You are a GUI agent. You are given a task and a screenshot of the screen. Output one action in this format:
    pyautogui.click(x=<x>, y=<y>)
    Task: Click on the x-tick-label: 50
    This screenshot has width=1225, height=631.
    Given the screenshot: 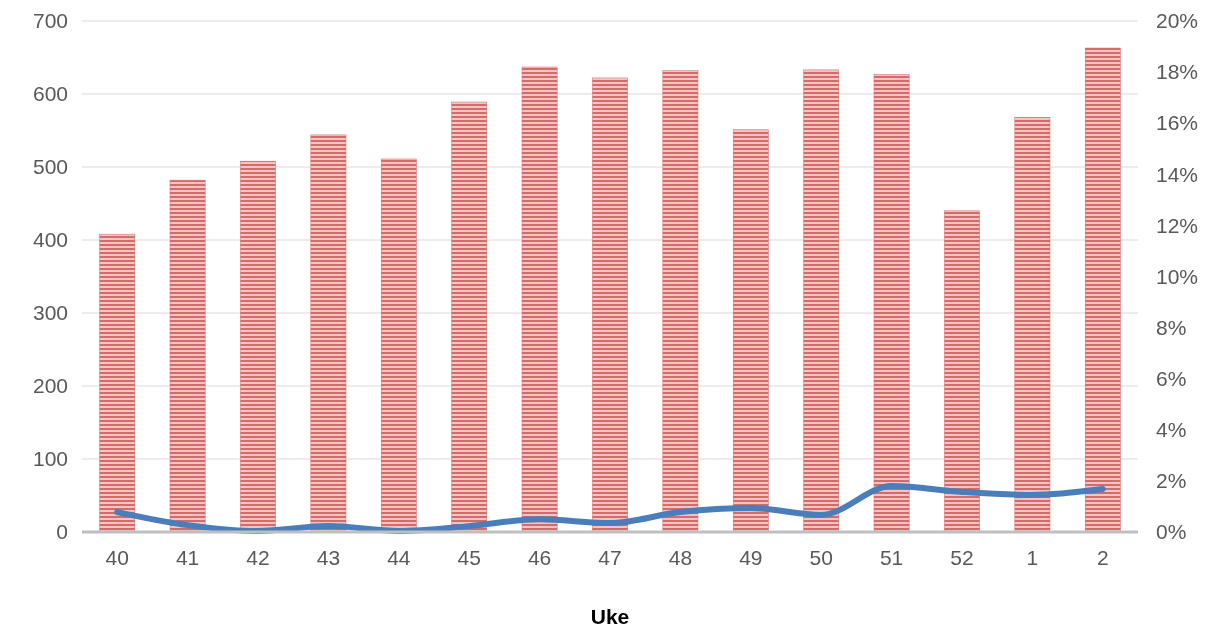 What is the action you would take?
    pyautogui.click(x=821, y=557)
    